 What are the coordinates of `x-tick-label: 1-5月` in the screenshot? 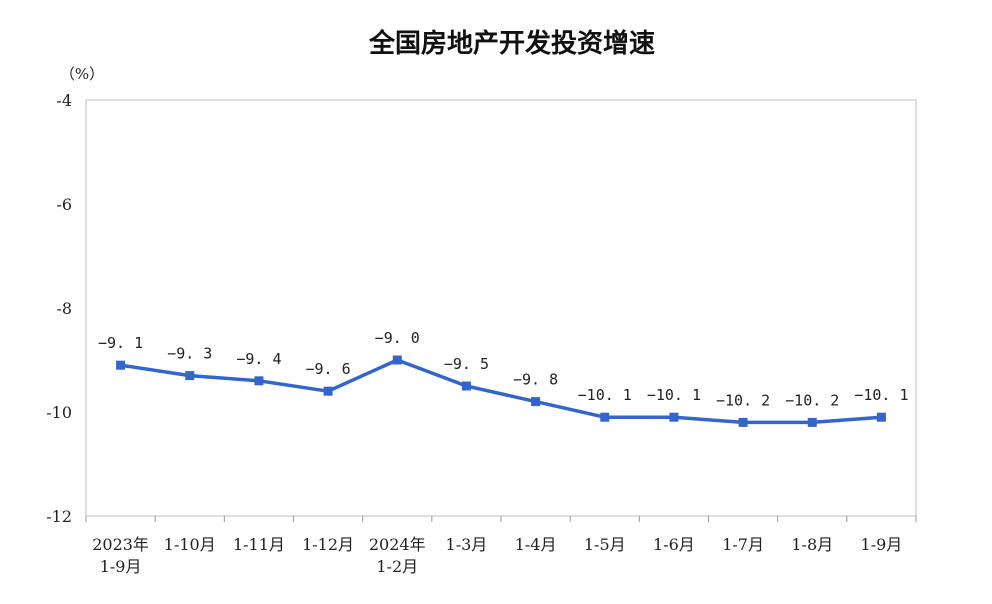 It's located at (605, 544).